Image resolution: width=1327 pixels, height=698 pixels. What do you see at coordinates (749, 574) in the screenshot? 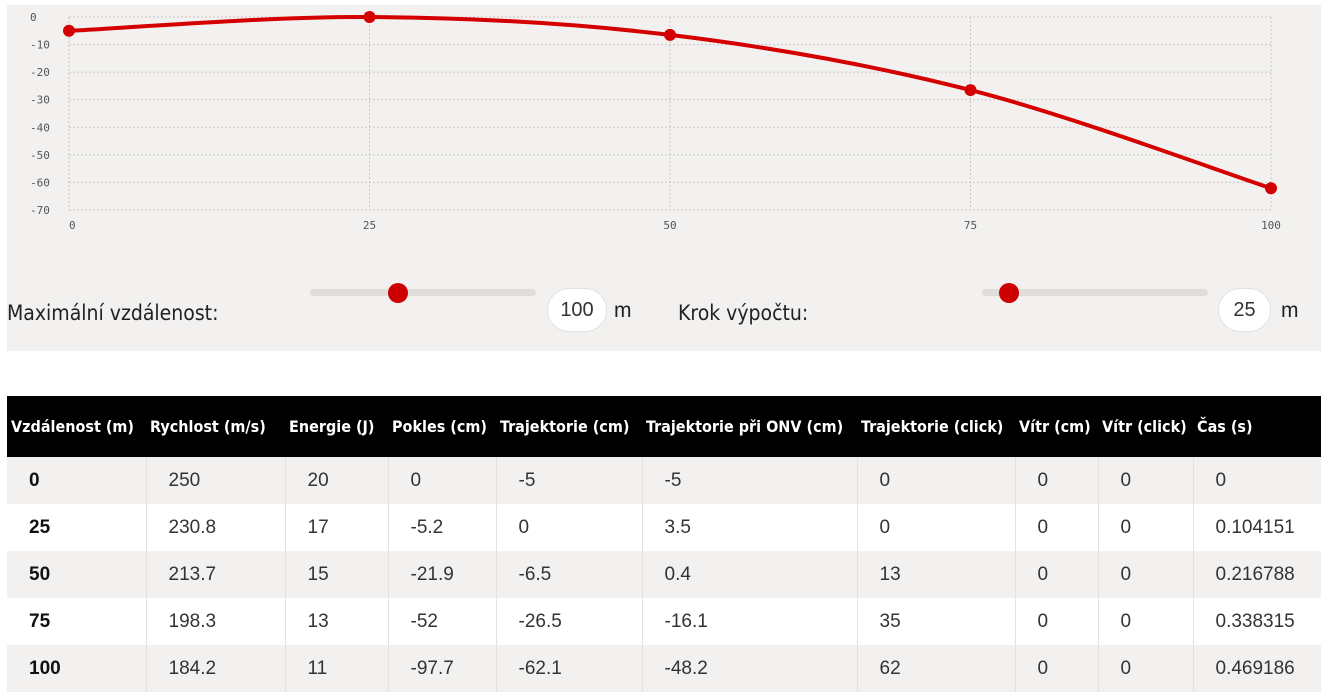
I see `table-cell: 0.4` at bounding box center [749, 574].